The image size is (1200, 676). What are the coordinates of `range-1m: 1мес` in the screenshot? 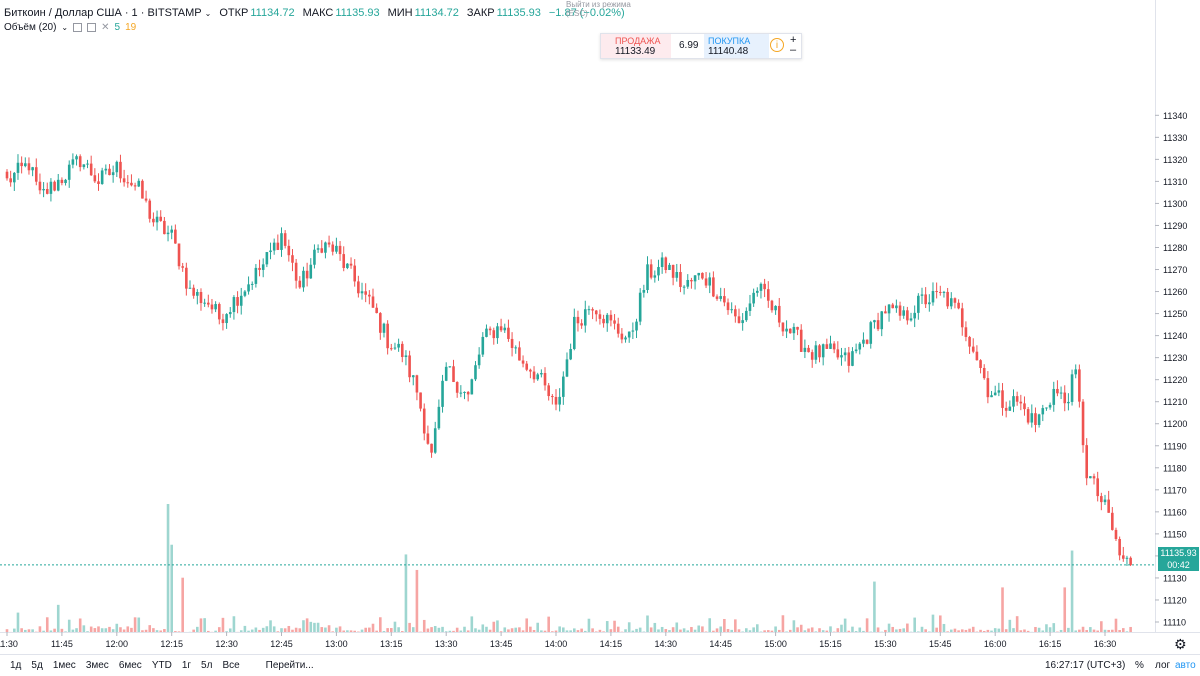 It's located at (64, 665).